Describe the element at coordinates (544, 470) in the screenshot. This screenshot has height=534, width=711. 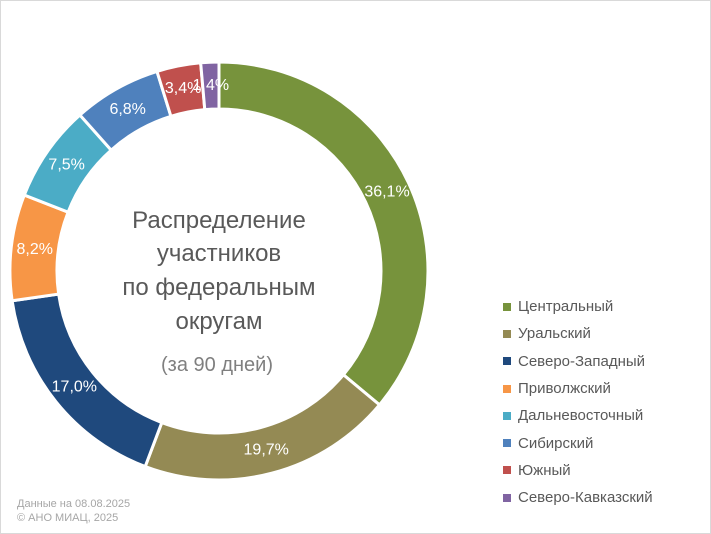
I see `legend-label: Южный` at that location.